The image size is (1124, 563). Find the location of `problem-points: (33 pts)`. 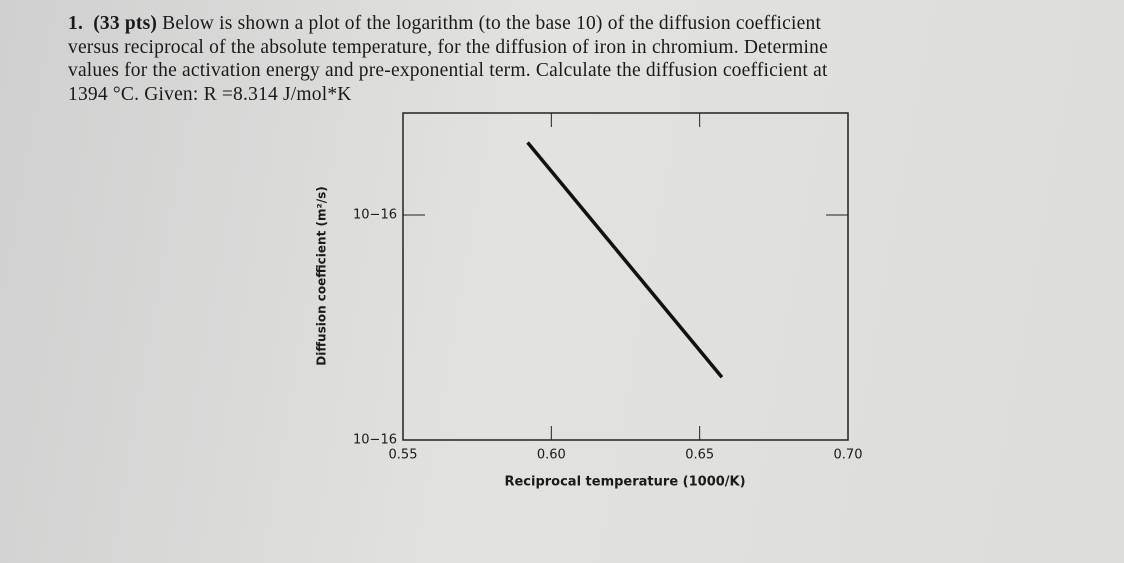

problem-points: (33 pts) is located at coordinates (125, 23).